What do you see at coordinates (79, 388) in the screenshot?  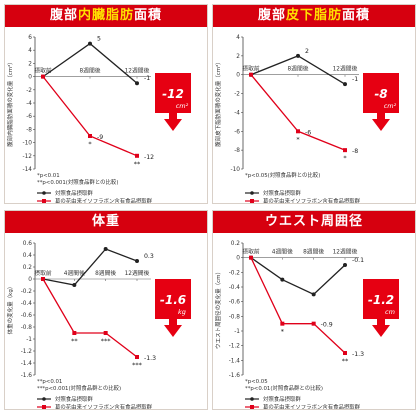 I see `p-value-note: ***p<0.001(対照食品群との比較)` at bounding box center [79, 388].